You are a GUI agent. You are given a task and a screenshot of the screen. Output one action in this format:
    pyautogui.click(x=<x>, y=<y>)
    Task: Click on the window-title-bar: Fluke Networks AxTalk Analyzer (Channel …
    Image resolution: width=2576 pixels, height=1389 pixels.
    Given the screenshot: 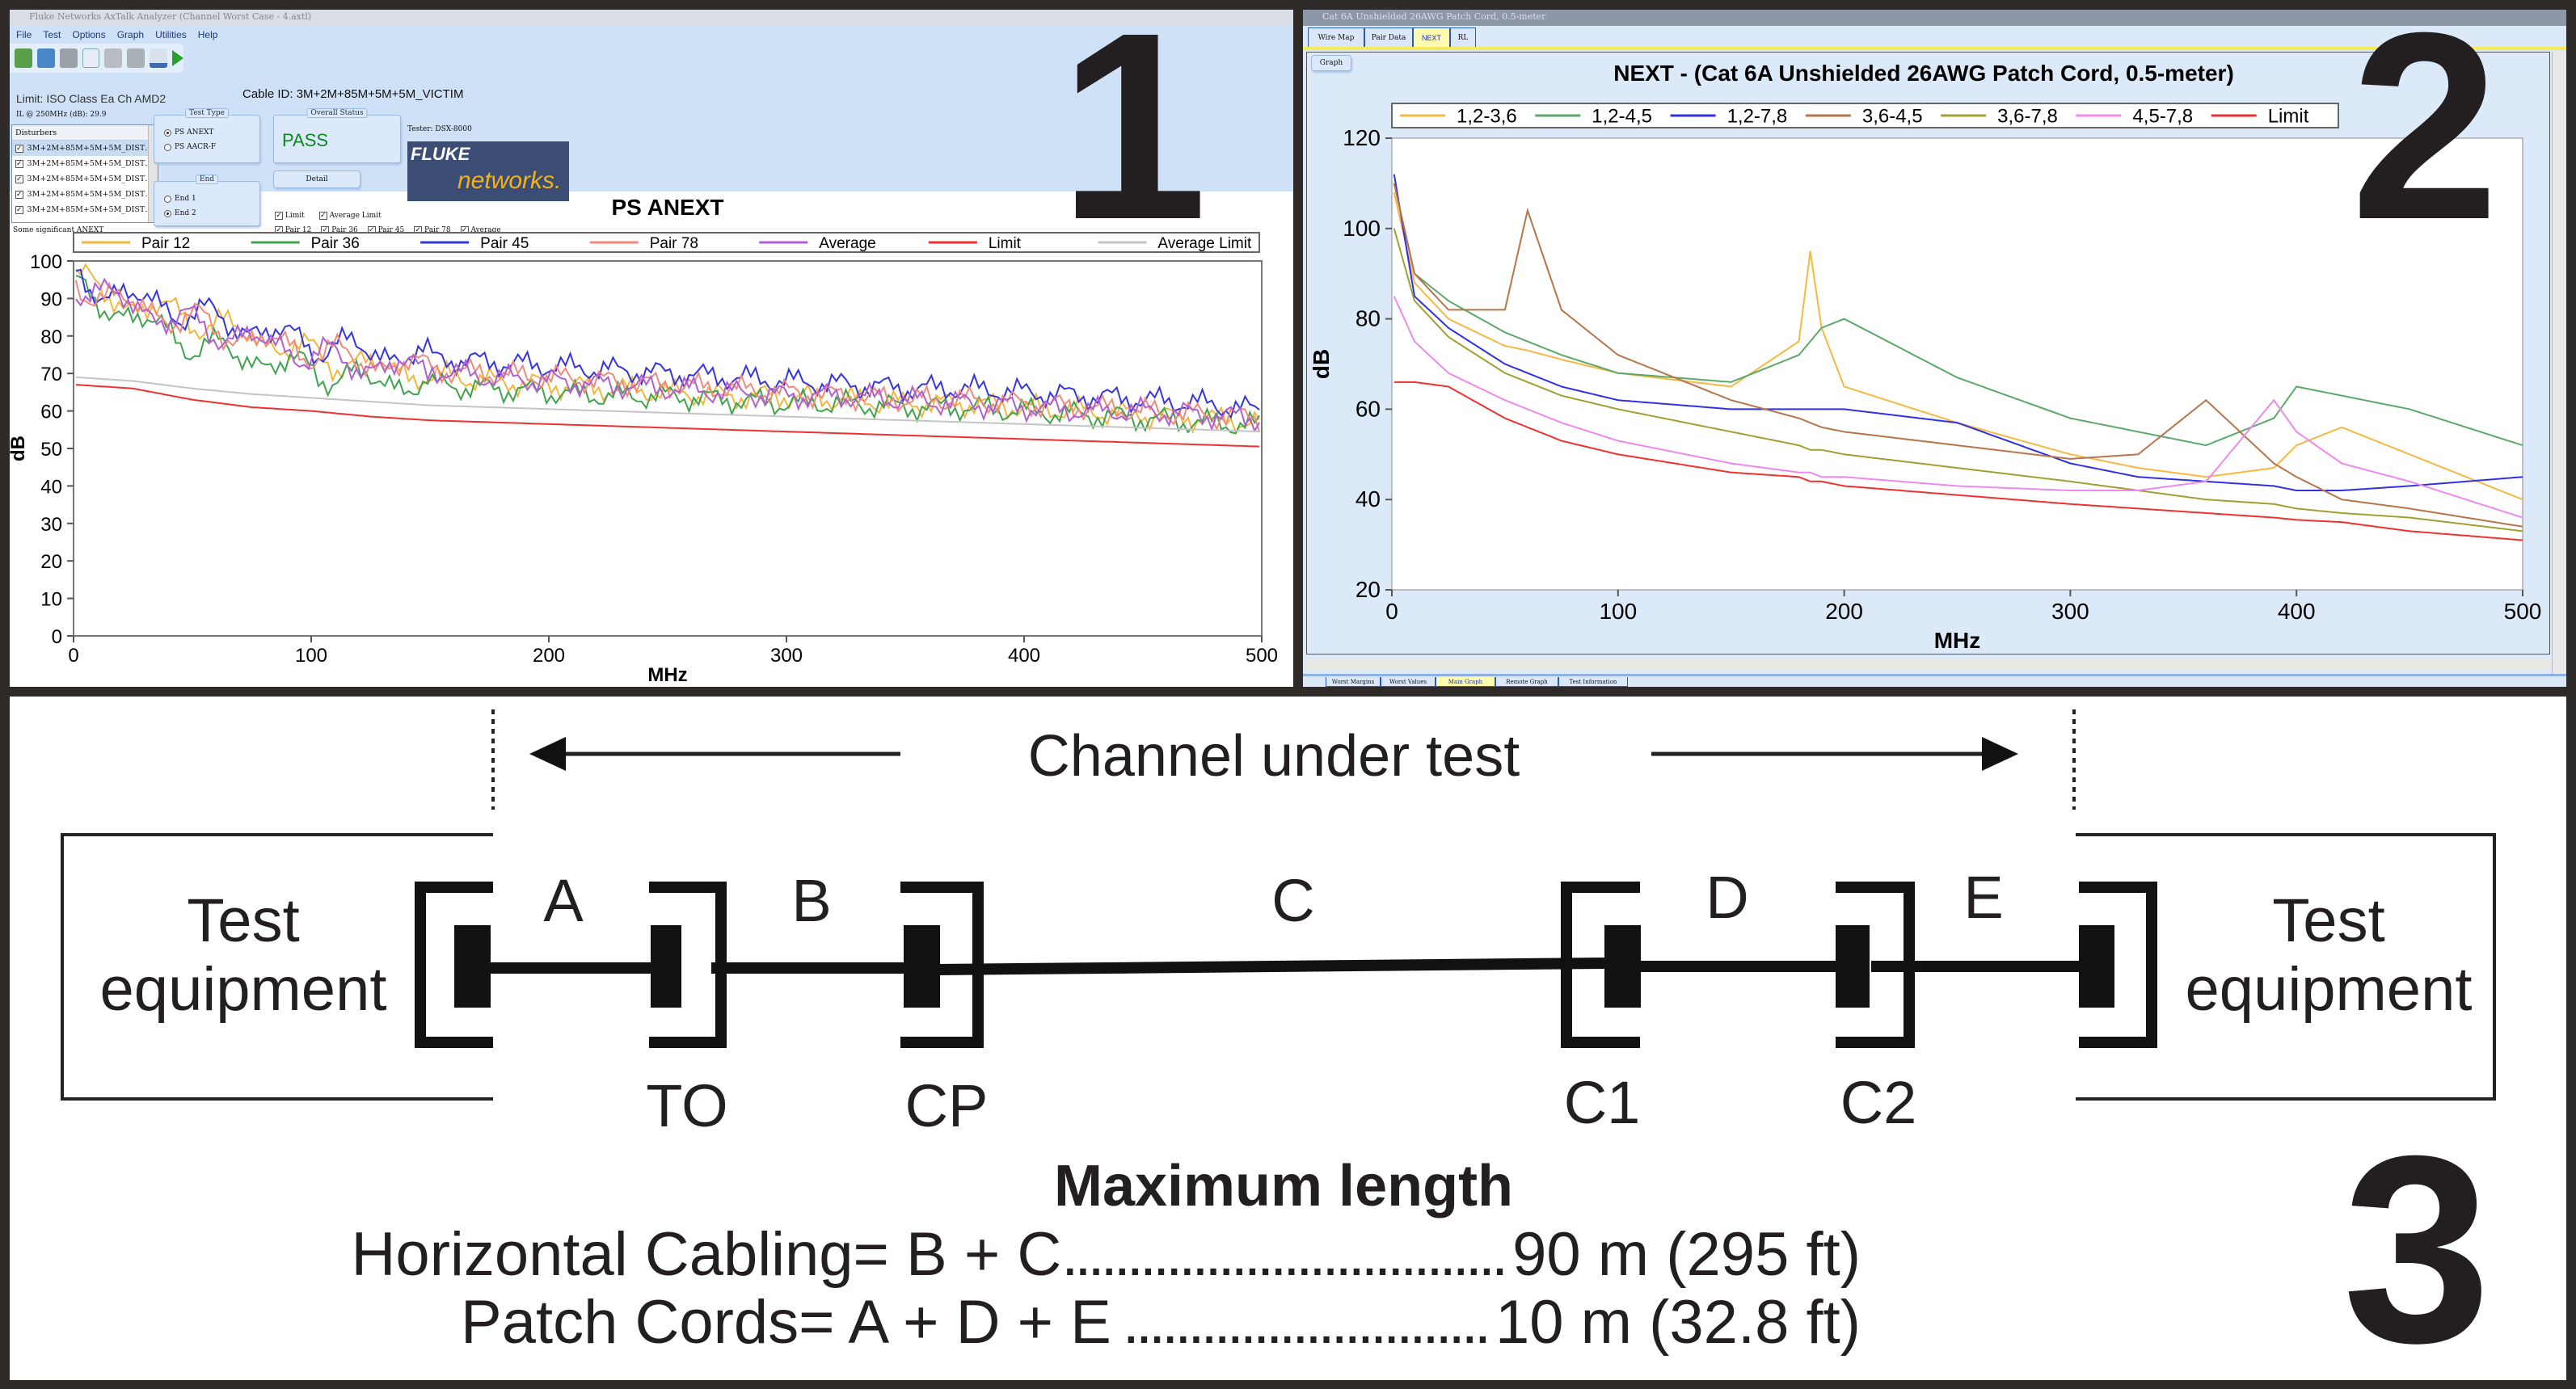 What is the action you would take?
    pyautogui.click(x=651, y=18)
    